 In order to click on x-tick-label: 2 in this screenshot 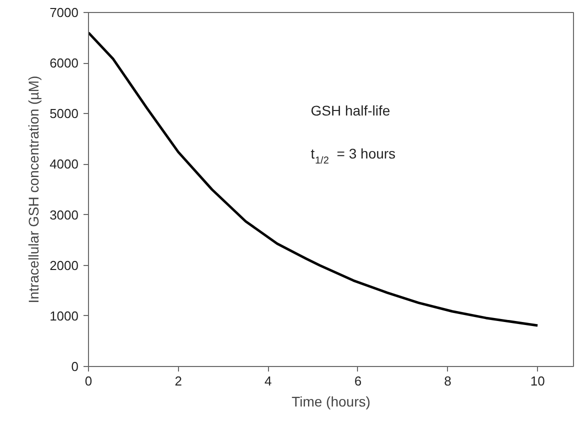, I will do `click(178, 381)`.